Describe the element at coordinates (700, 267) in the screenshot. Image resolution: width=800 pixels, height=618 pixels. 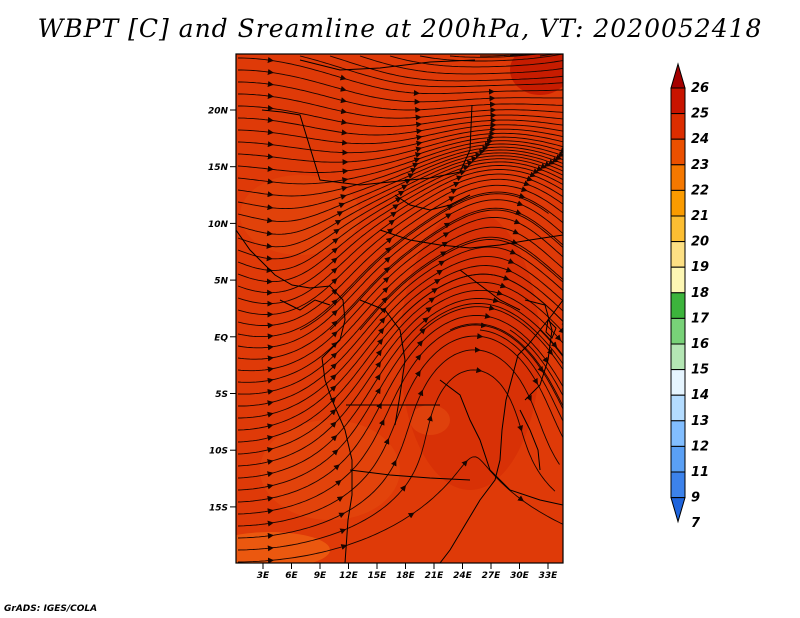
I see `colorbar-level-label: 19` at that location.